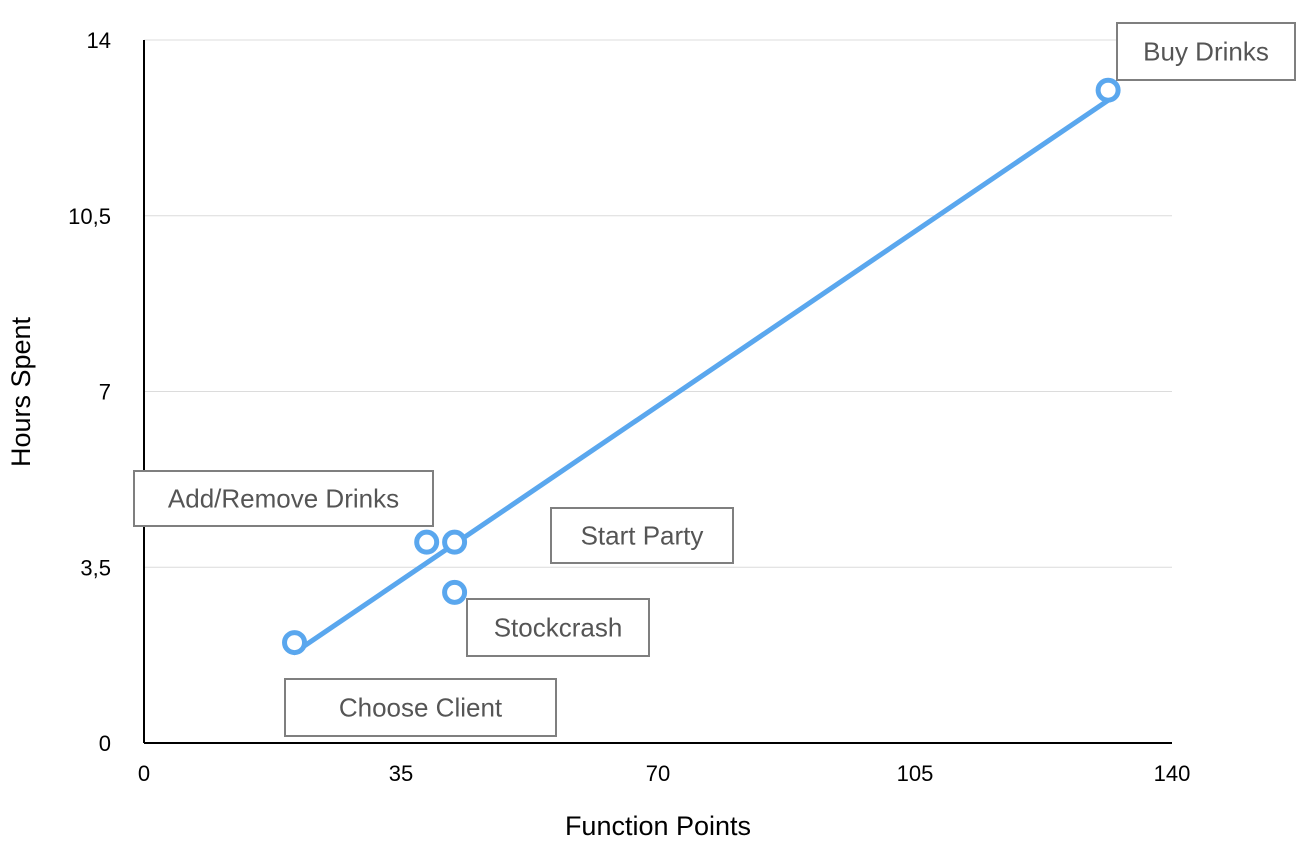 This screenshot has height=846, width=1312. I want to click on y-tick-label: 3,5, so click(95, 567).